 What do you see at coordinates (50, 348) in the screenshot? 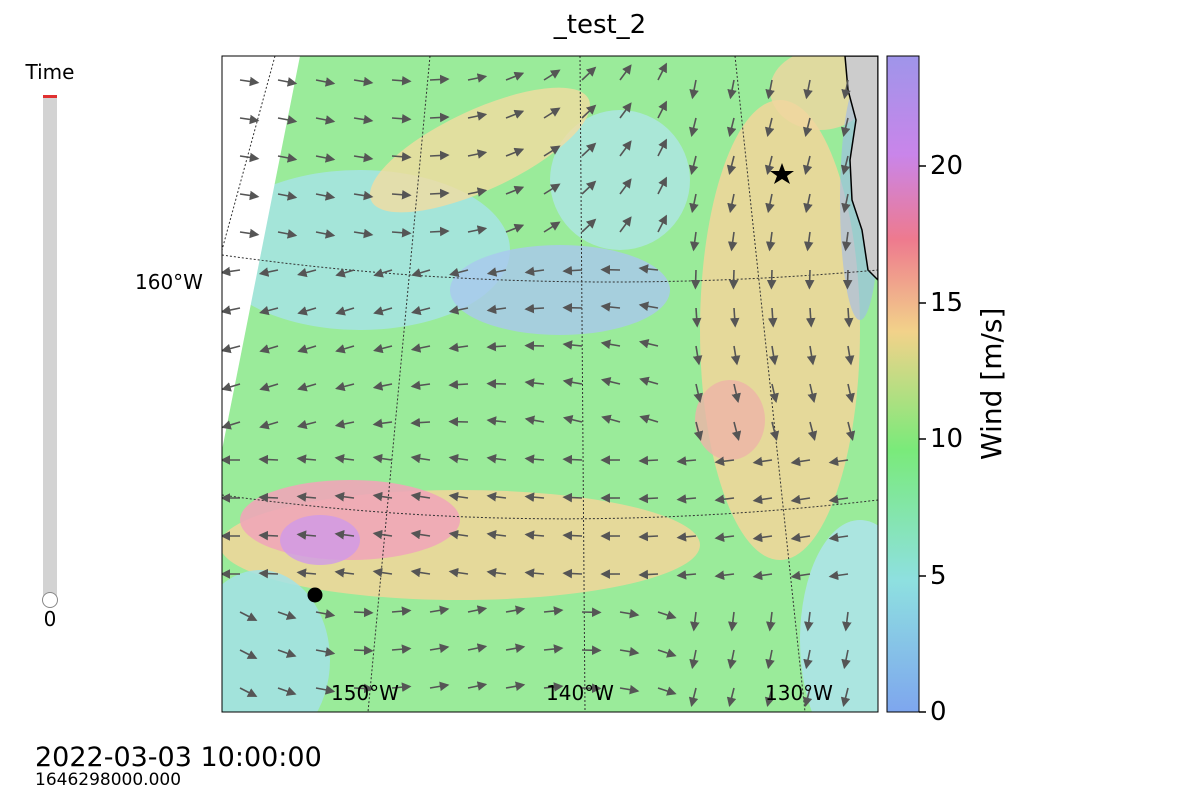
I see `time-slider-track` at bounding box center [50, 348].